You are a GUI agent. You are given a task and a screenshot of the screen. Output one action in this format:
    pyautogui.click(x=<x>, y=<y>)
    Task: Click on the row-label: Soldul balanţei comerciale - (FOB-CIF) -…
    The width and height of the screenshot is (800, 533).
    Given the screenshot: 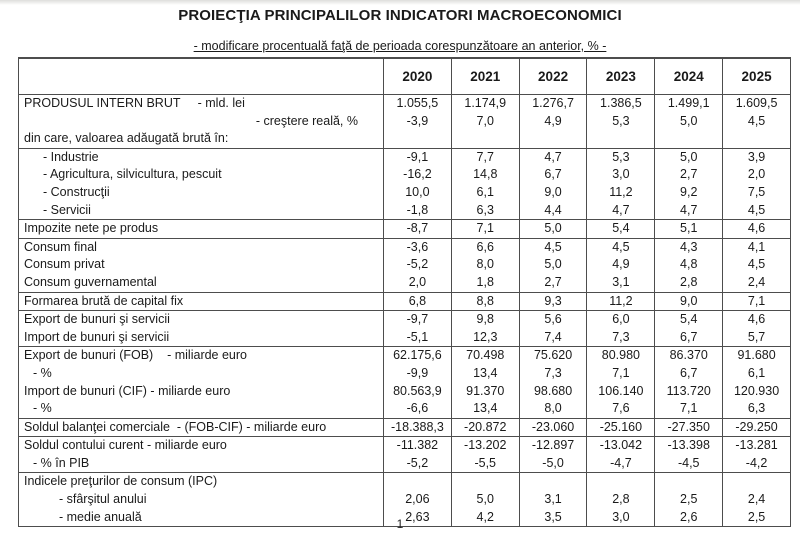 What is the action you would take?
    pyautogui.click(x=201, y=427)
    